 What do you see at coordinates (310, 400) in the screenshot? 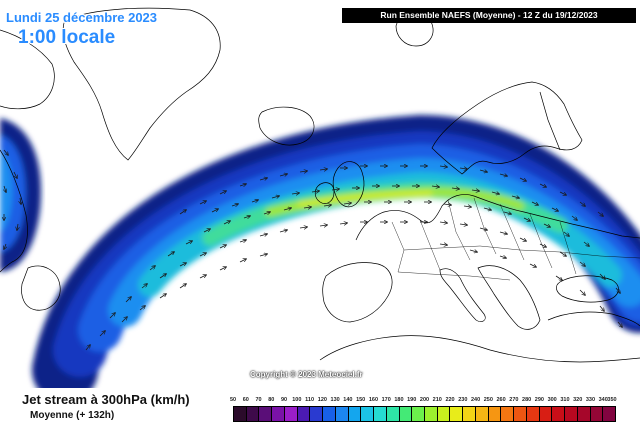
I see `scale-value-label: 110` at bounding box center [310, 400].